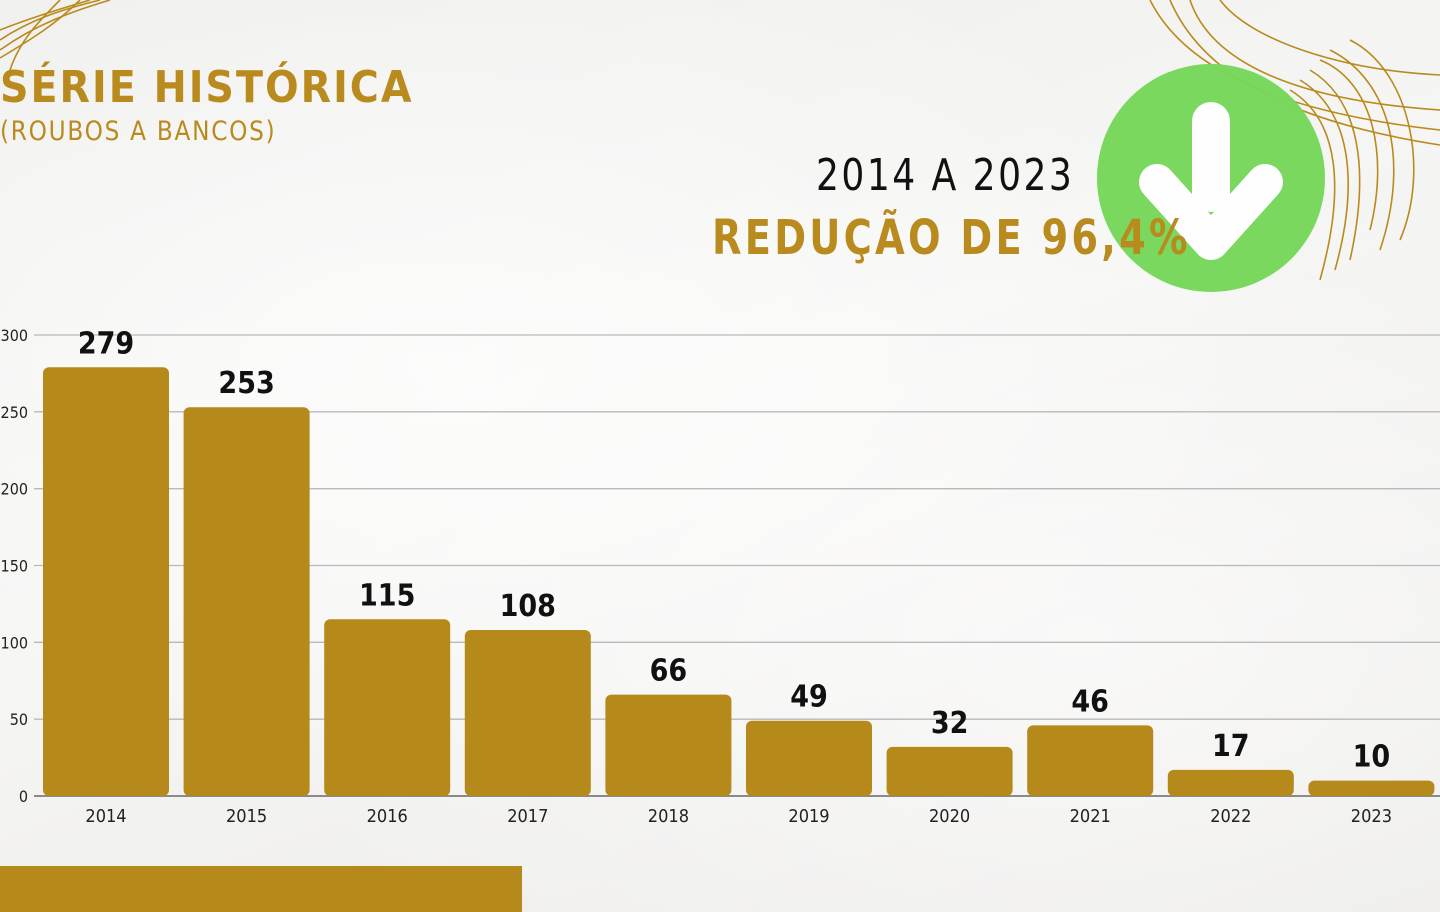 The width and height of the screenshot is (1440, 912). Describe the element at coordinates (14, 566) in the screenshot. I see `y-tick-label: 150` at that location.